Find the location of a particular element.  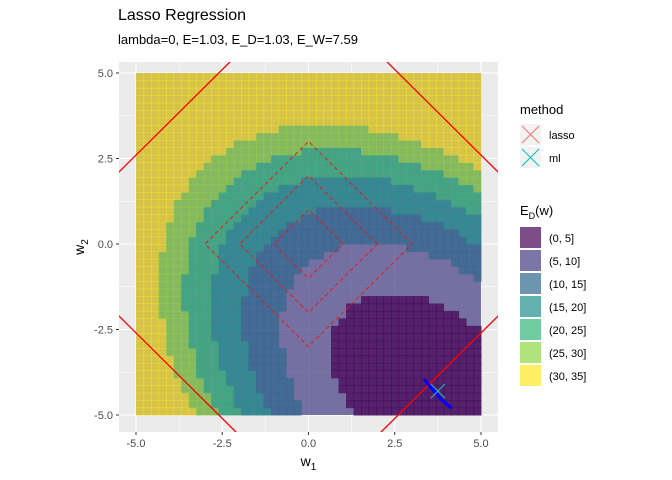

x-tick-label: 0.0 is located at coordinates (308, 444).